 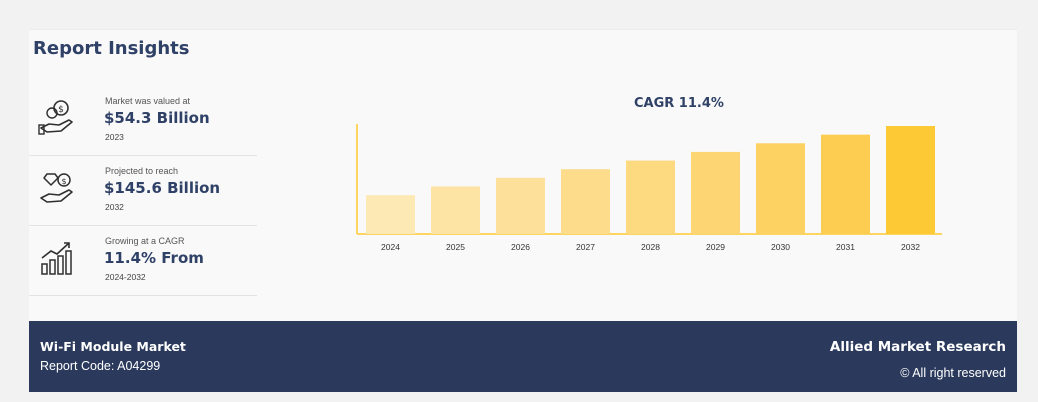 I want to click on stat-projected-value: $ Projected to reach $145.6 Billion 2032, so click(x=143, y=191).